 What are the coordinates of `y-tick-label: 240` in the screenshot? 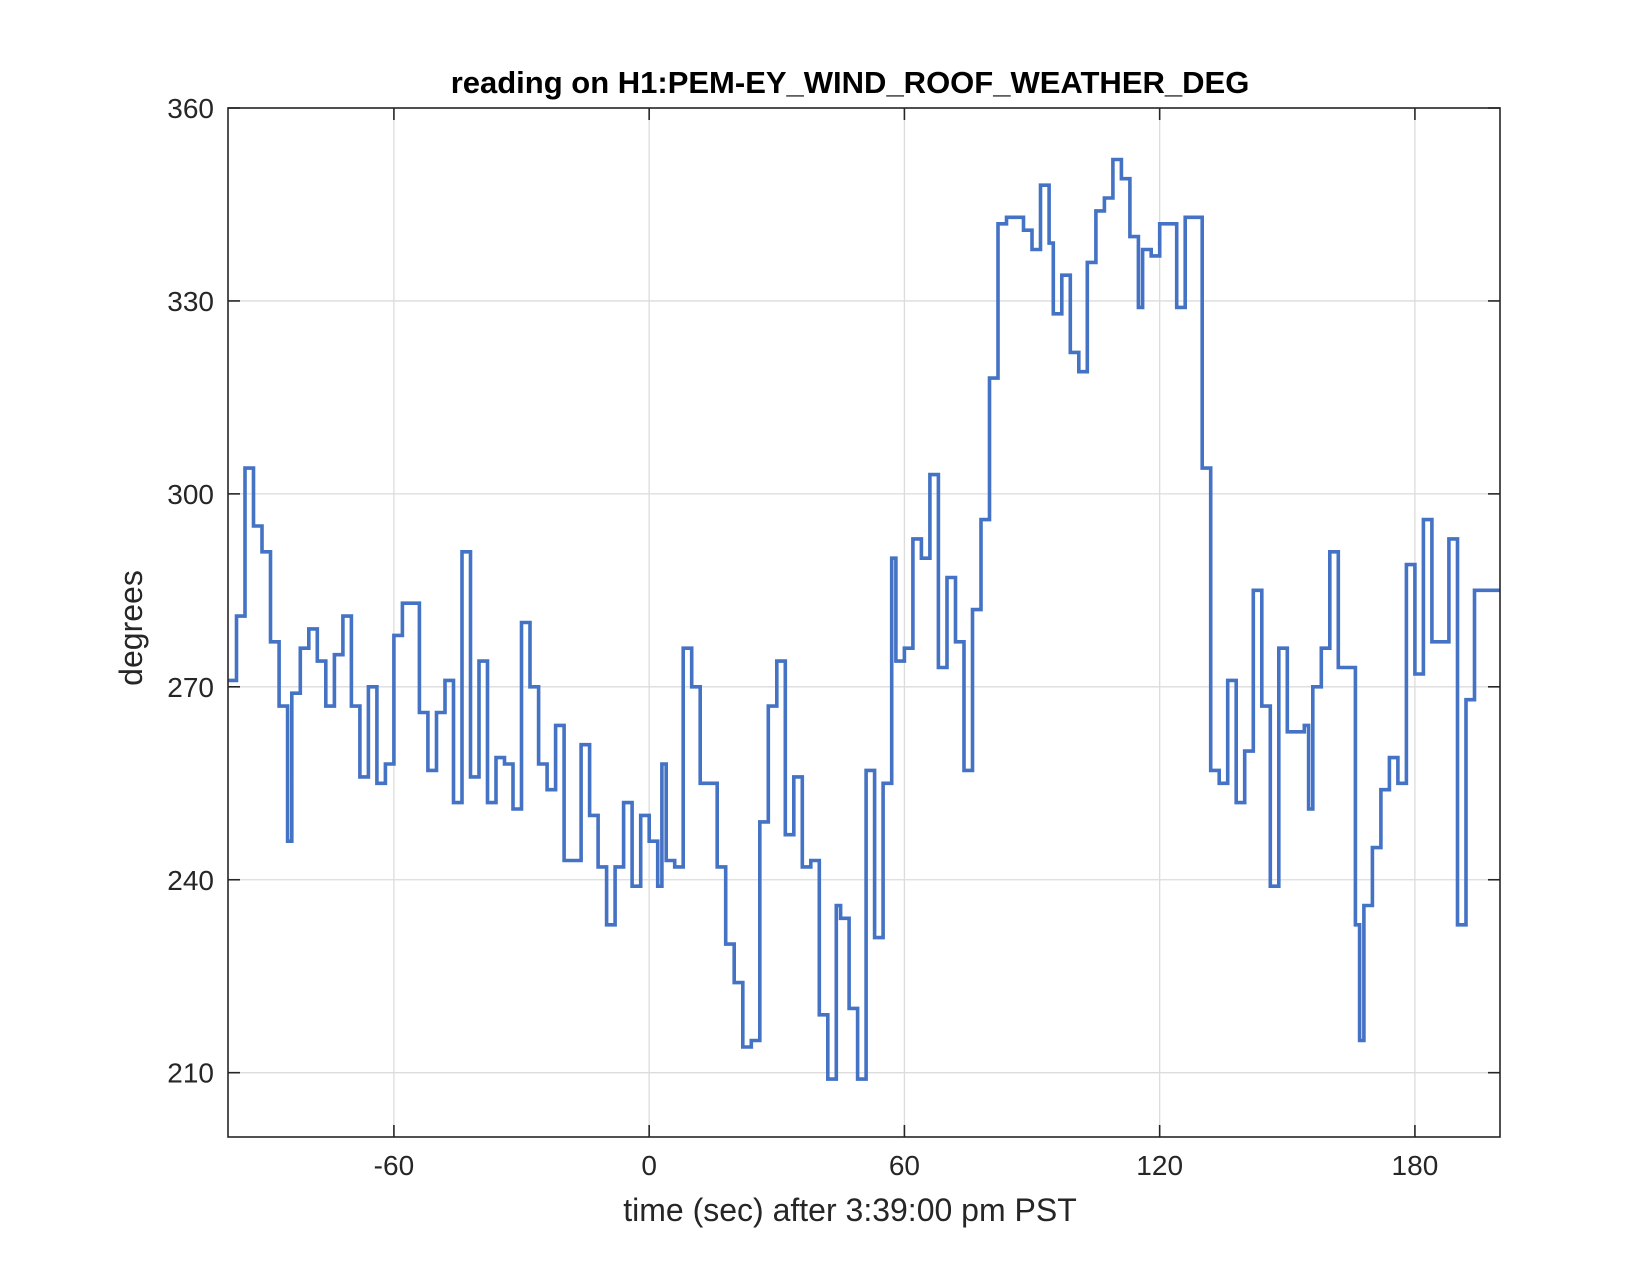 It's located at (190, 880).